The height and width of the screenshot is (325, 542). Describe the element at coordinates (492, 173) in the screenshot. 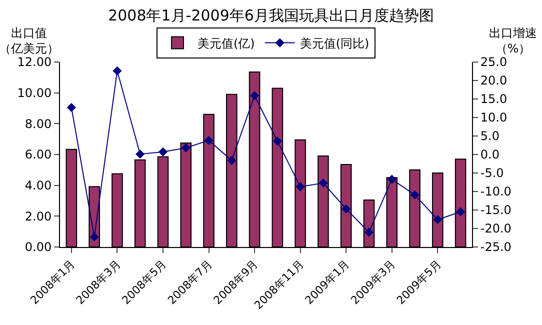

I see `y2-tick-label: -5.0` at that location.